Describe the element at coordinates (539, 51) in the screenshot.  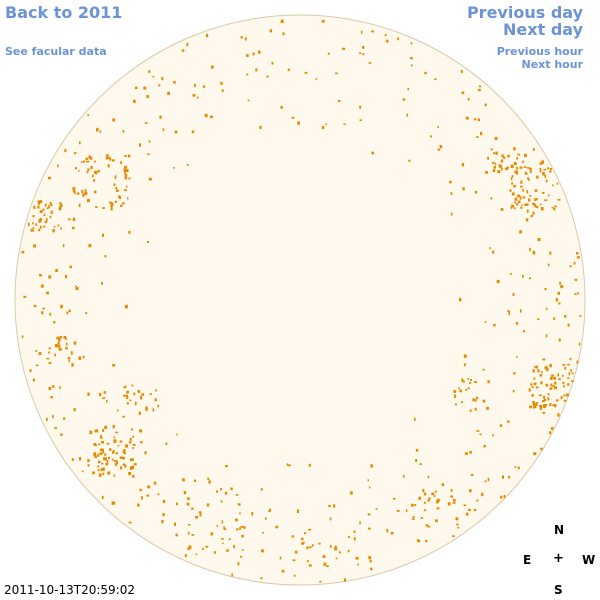
I see `previous-hour-link: Previous hour` at that location.